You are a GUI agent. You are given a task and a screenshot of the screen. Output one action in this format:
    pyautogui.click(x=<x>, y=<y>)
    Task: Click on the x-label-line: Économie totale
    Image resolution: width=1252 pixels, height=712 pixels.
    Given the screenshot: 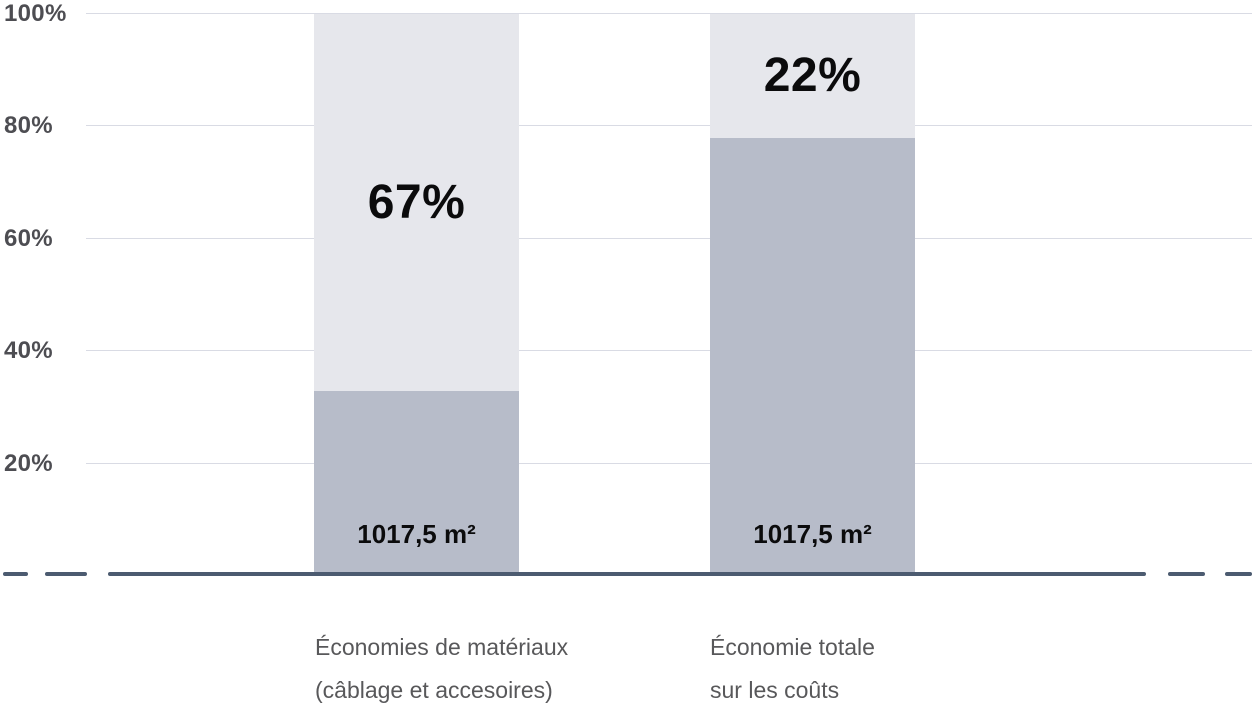 What is the action you would take?
    pyautogui.click(x=792, y=647)
    